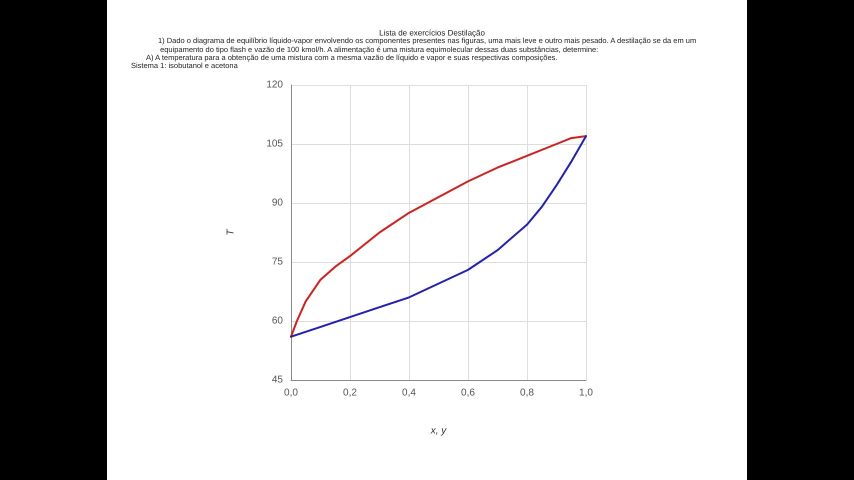  Describe the element at coordinates (350, 393) in the screenshot. I see `x-tick-label: 0,2` at that location.